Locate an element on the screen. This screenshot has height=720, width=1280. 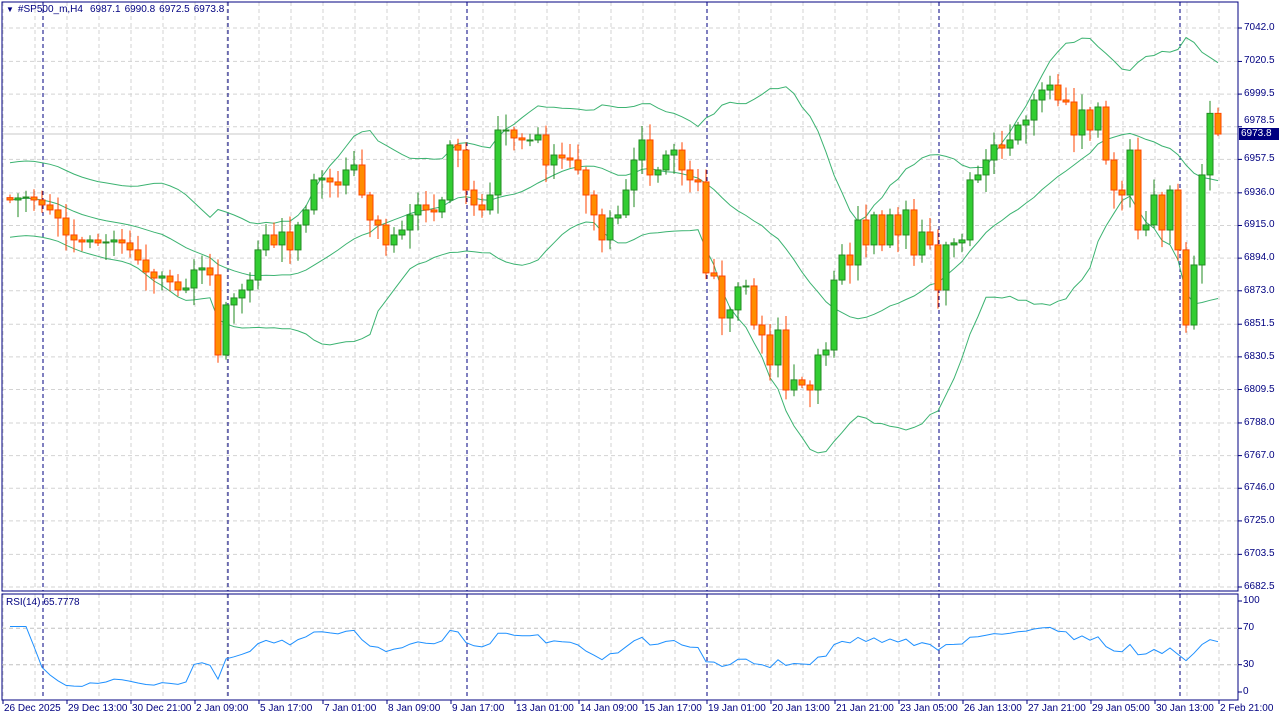
rsi-axis-label: 100 is located at coordinates (1251, 600).